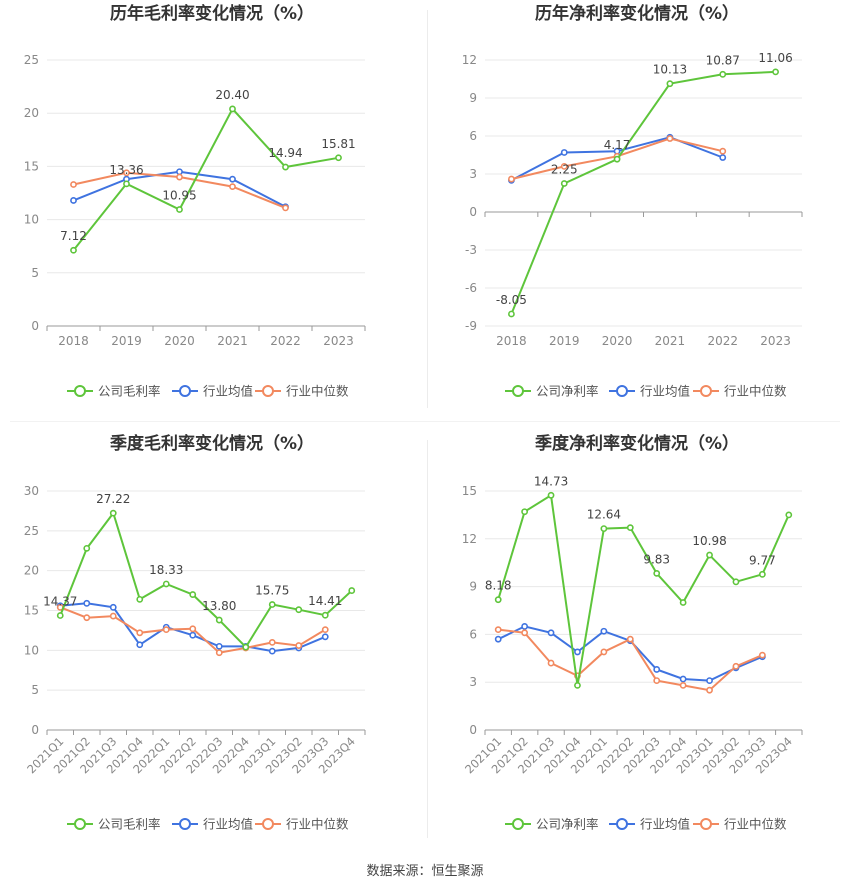 The height and width of the screenshot is (890, 850). I want to click on panel-divider-horizontal, so click(425, 421).